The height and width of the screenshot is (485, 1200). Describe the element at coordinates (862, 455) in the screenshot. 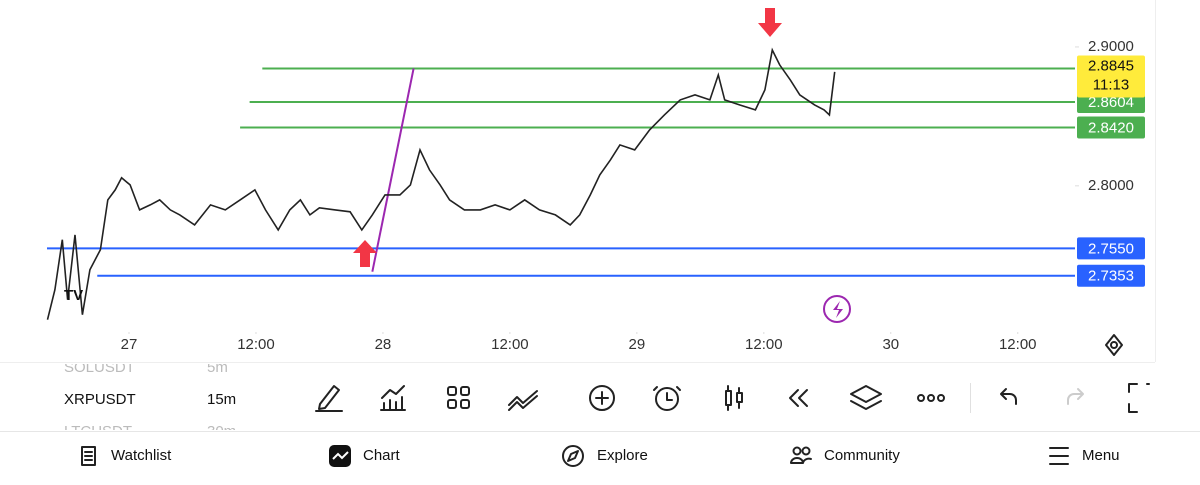

I see `nav-label: Community` at that location.